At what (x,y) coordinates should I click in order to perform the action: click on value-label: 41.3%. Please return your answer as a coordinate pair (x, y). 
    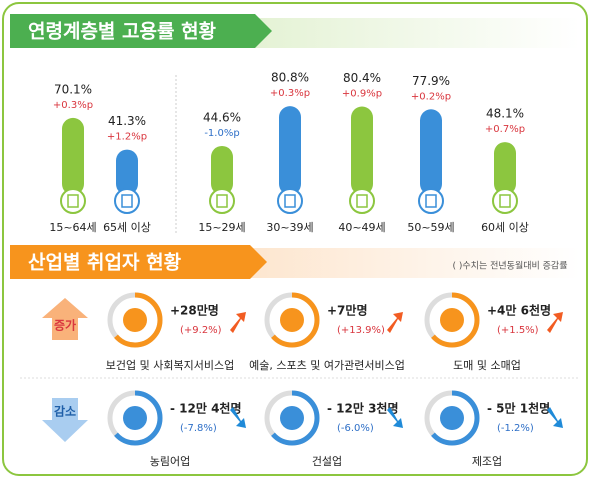
    Looking at the image, I should click on (127, 121).